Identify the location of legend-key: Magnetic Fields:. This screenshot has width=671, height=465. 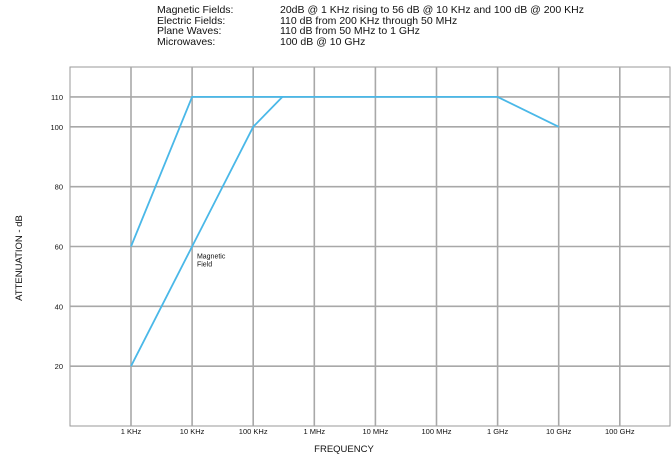
(195, 10).